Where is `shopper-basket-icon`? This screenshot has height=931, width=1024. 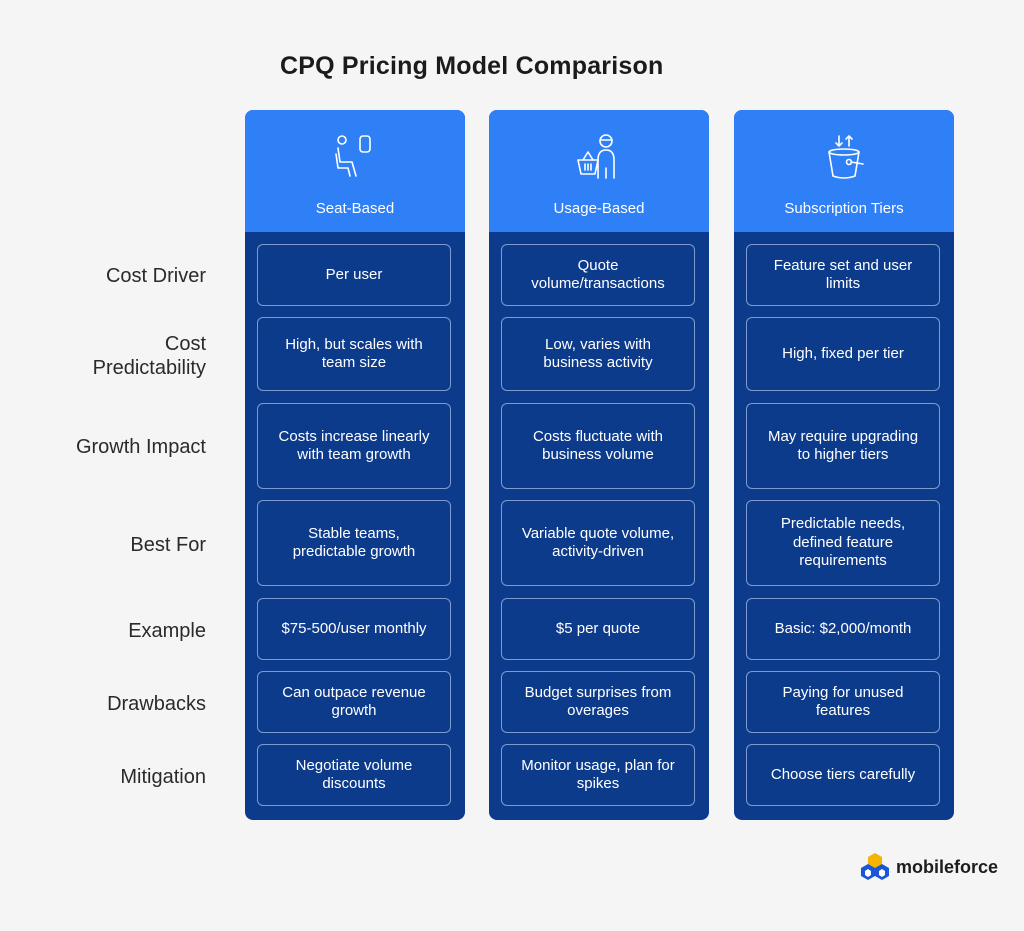 shopper-basket-icon is located at coordinates (596, 156).